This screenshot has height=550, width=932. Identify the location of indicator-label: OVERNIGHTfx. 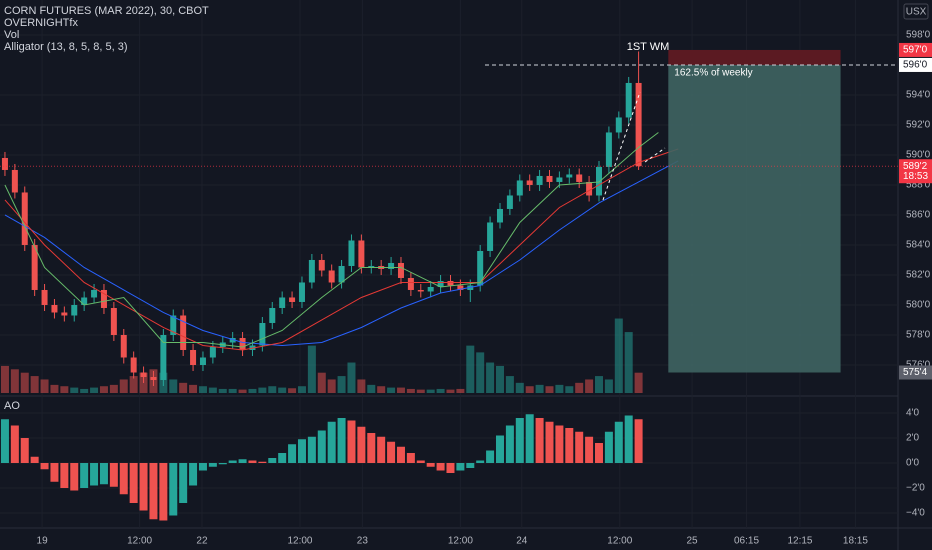
(41, 23).